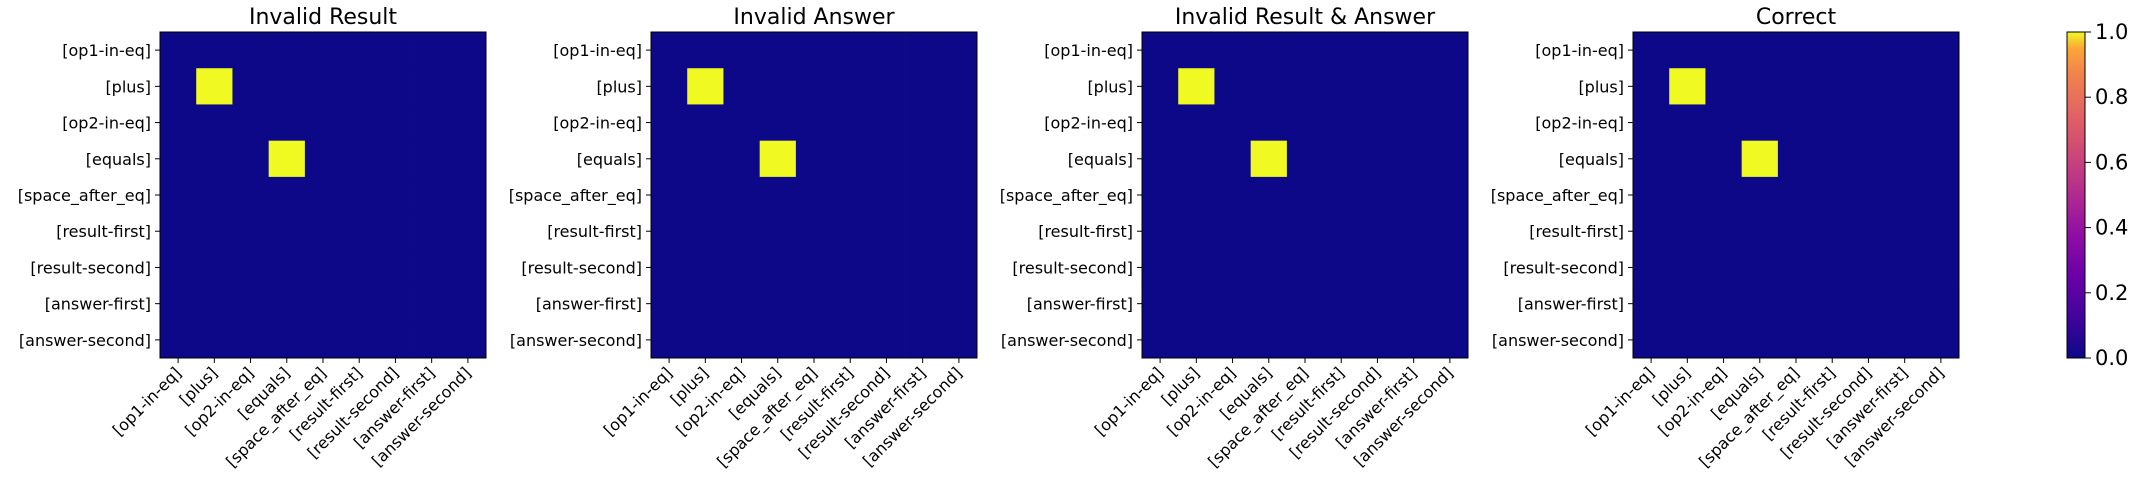 This screenshot has height=489, width=2133. I want to click on x-tick-label: [op1-in-eq], so click(1620, 401).